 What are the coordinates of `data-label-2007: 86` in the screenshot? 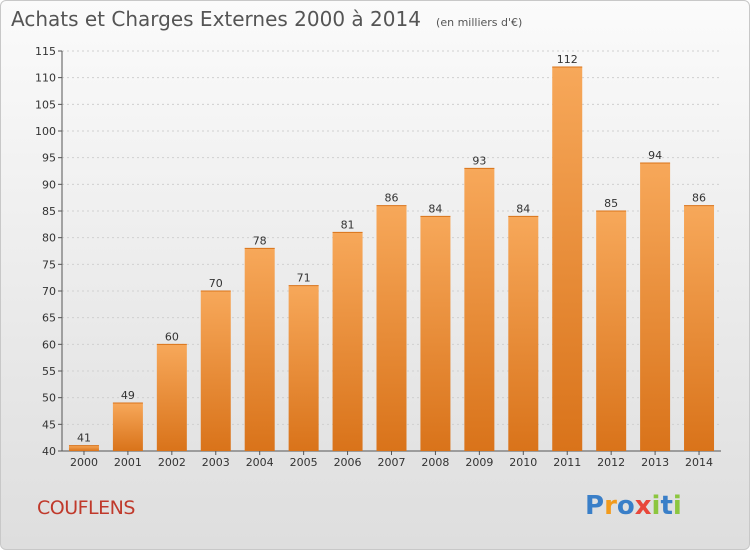 It's located at (392, 198).